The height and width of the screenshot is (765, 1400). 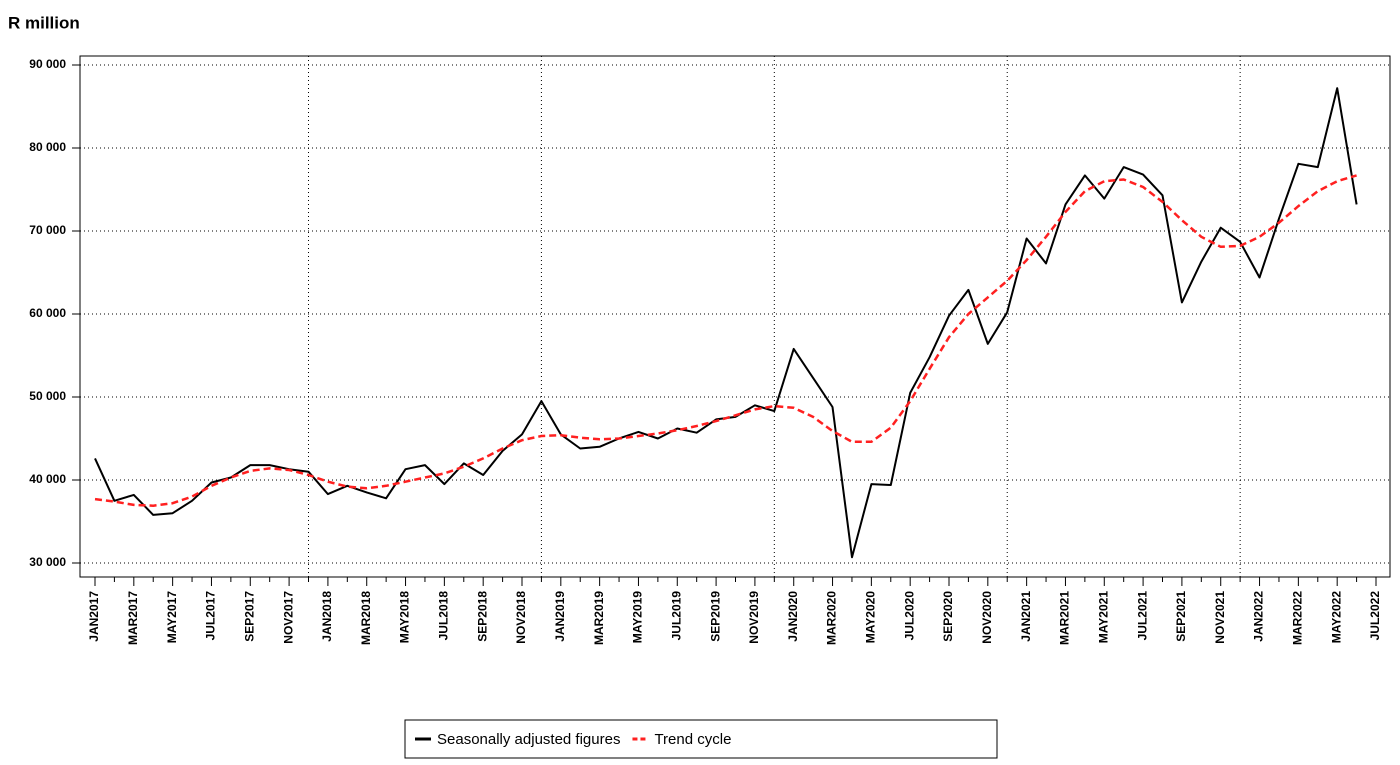 I want to click on x-tick-label: JAN2021, so click(x=1026, y=616).